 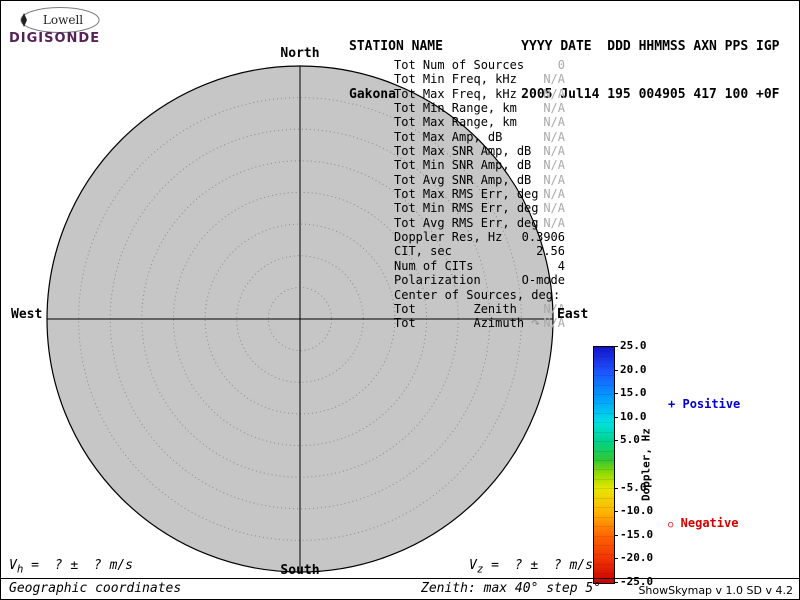 I want to click on stat-row: Doppler Res, Hz 0.3906, so click(x=479, y=237).